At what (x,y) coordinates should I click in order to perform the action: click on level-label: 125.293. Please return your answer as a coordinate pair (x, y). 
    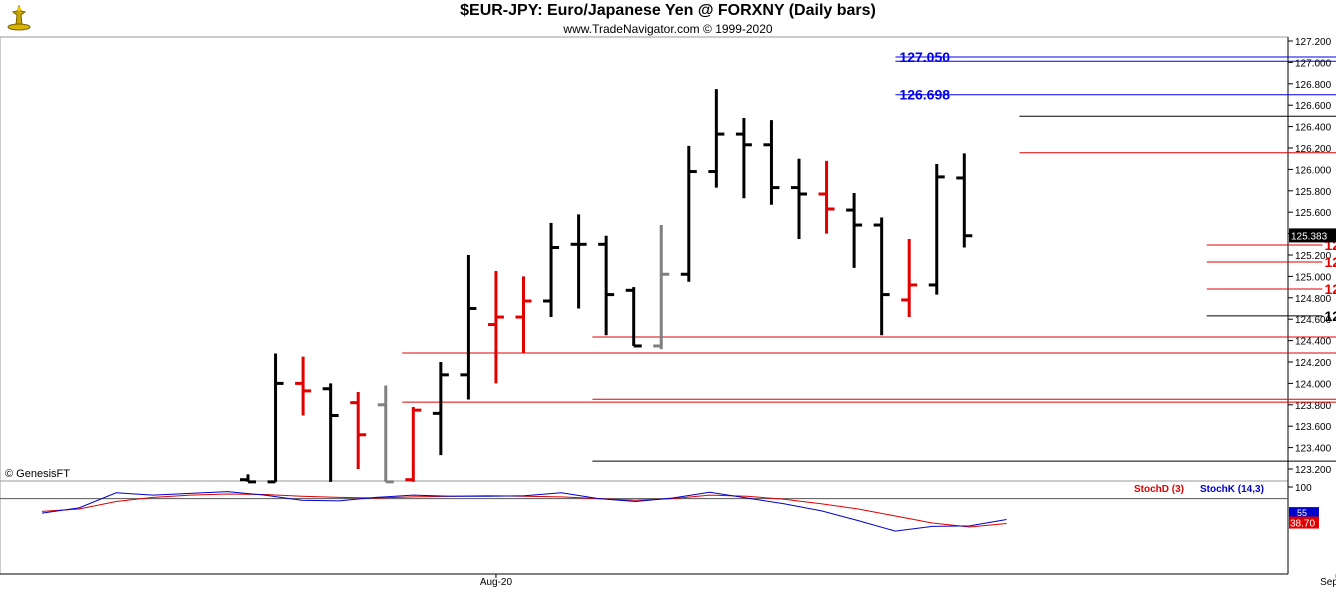
    Looking at the image, I should click on (1330, 245).